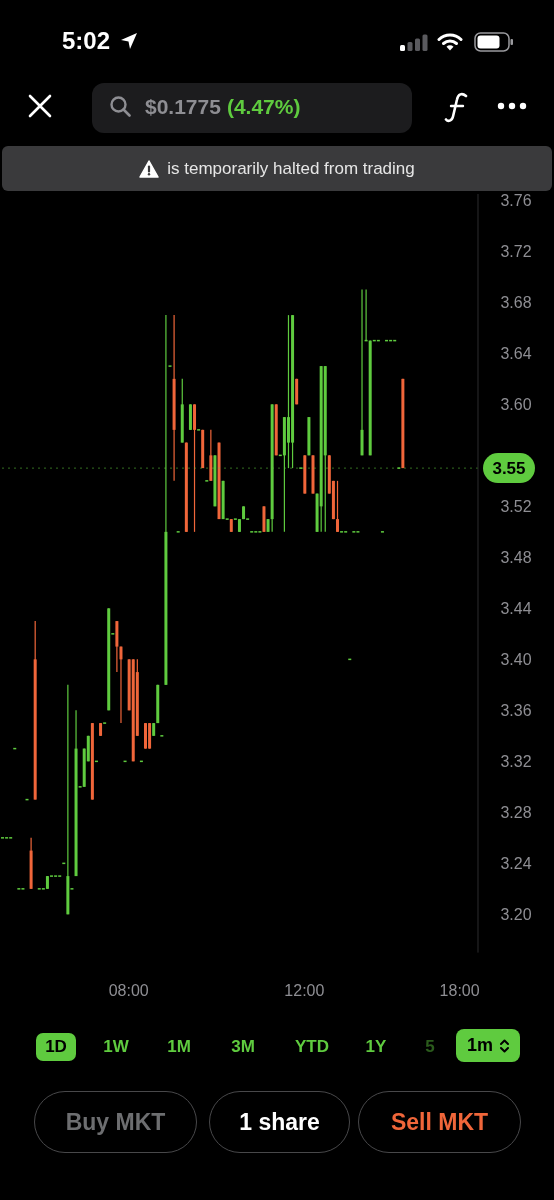 The width and height of the screenshot is (554, 1200). Describe the element at coordinates (183, 106) in the screenshot. I see `chart-title: $0.1775` at that location.